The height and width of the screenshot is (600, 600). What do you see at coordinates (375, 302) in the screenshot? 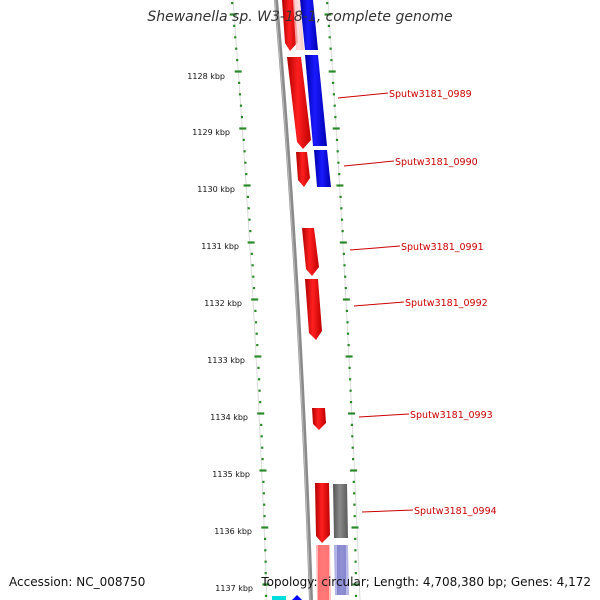
I see `label-leaders` at bounding box center [375, 302].